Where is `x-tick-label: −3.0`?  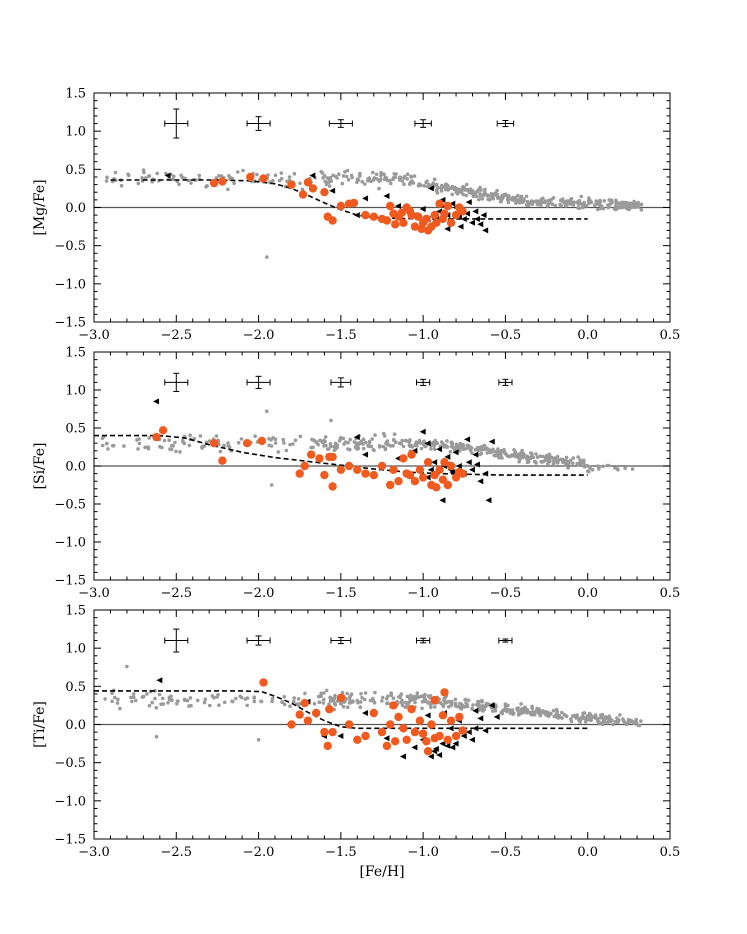 x-tick-label: −3.0 is located at coordinates (94, 335).